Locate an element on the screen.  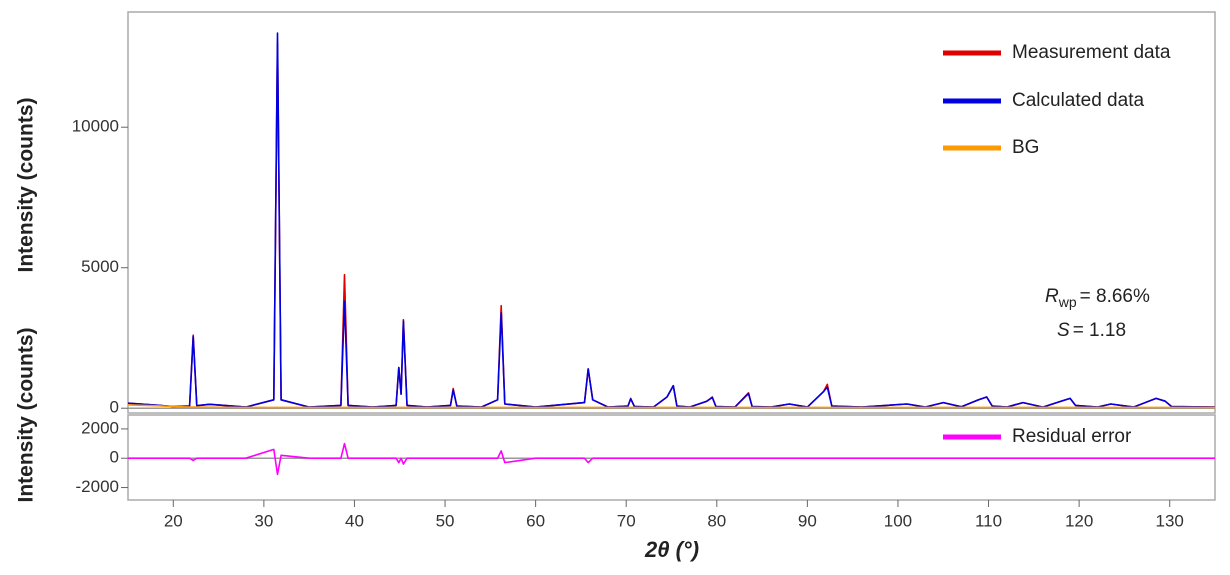
y-tick-label: 10000 is located at coordinates (95, 126).